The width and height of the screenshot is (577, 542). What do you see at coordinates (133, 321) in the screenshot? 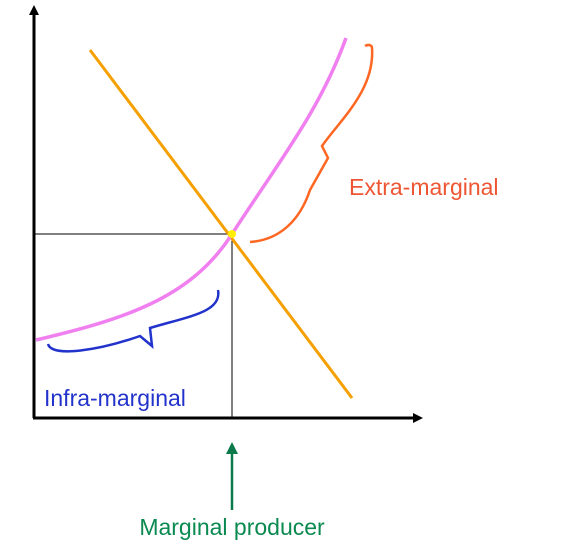
I see `infra-brace` at bounding box center [133, 321].